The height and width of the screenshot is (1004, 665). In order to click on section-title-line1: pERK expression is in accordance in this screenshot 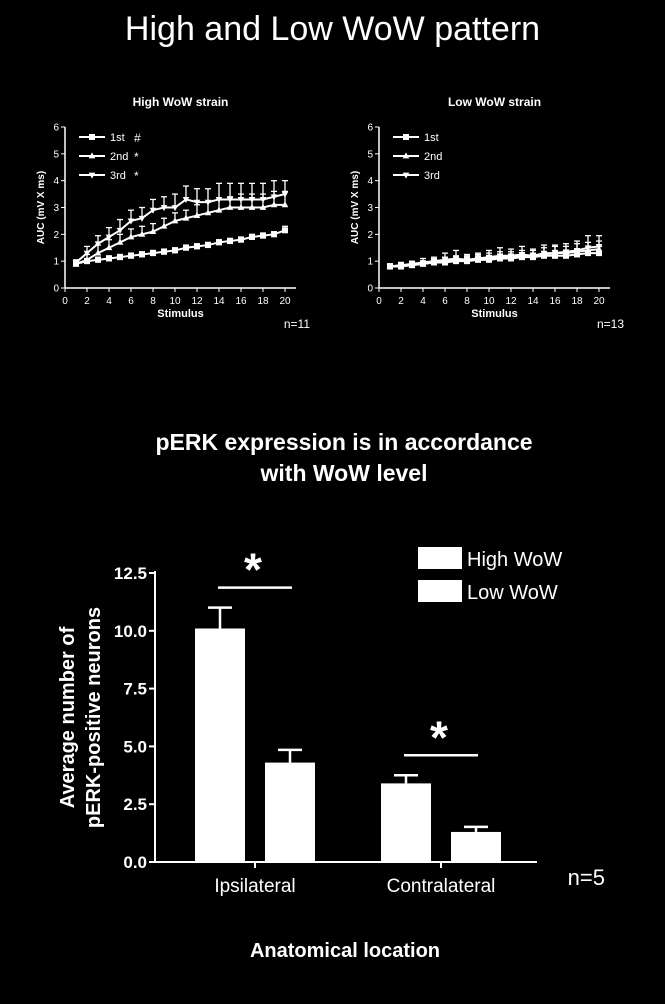, I will do `click(343, 442)`.